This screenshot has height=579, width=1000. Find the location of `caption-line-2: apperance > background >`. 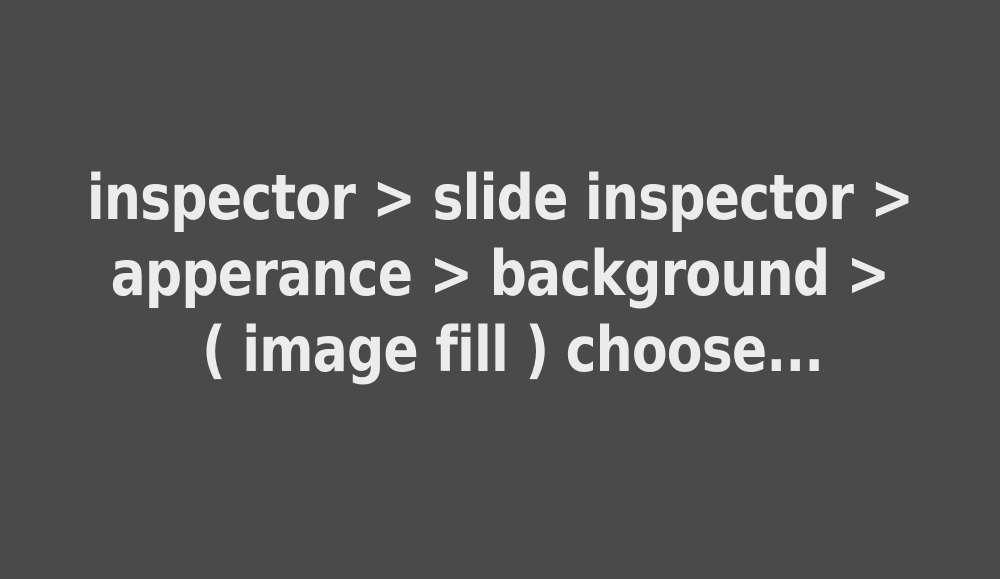

caption-line-2: apperance > background > is located at coordinates (500, 273).